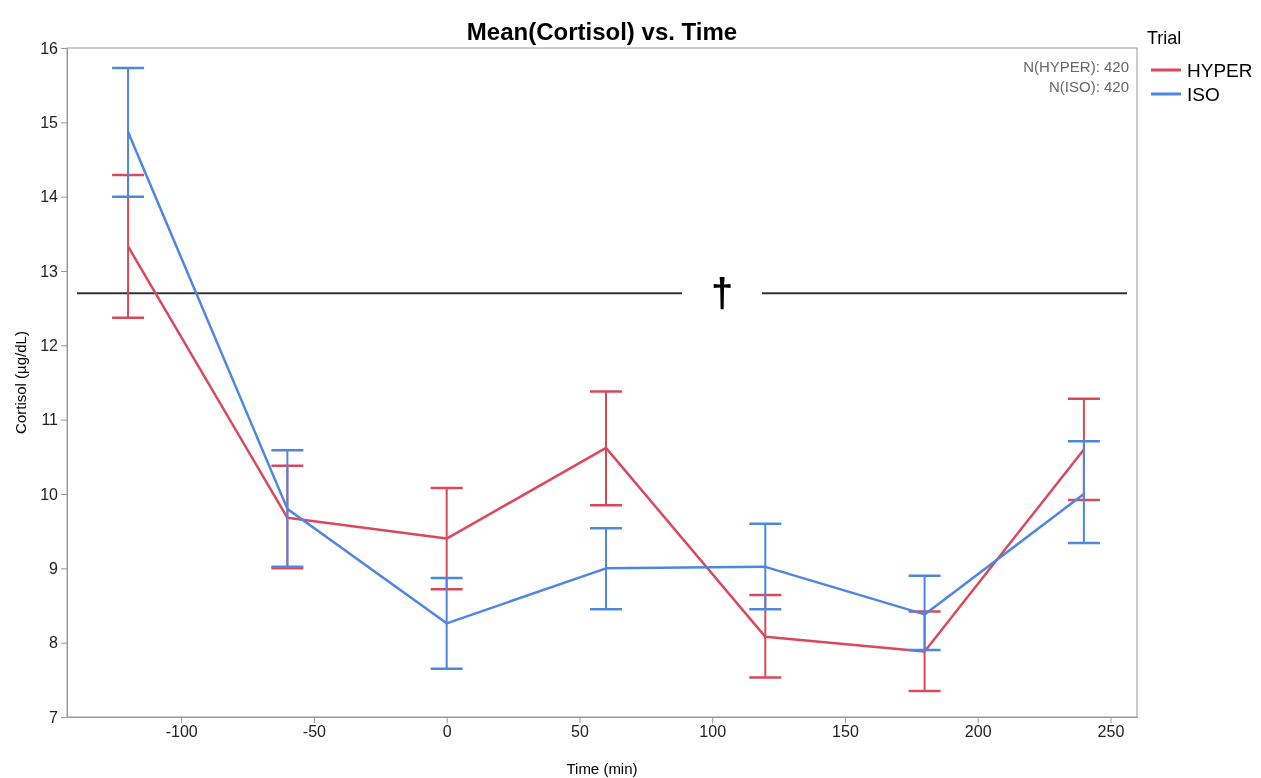 The height and width of the screenshot is (778, 1261). I want to click on annotation: N(HYPER): 420, so click(1076, 66).